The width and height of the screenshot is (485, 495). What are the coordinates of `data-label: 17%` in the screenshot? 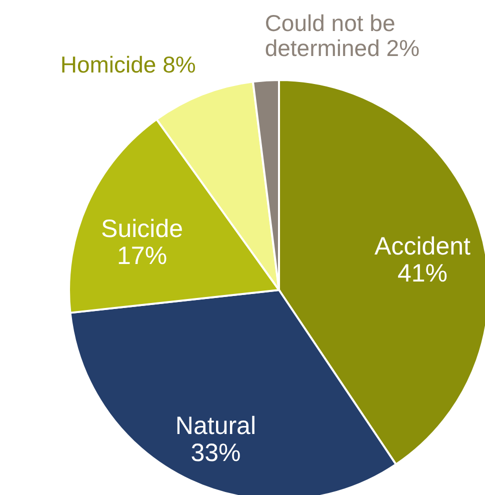 It's located at (142, 256).